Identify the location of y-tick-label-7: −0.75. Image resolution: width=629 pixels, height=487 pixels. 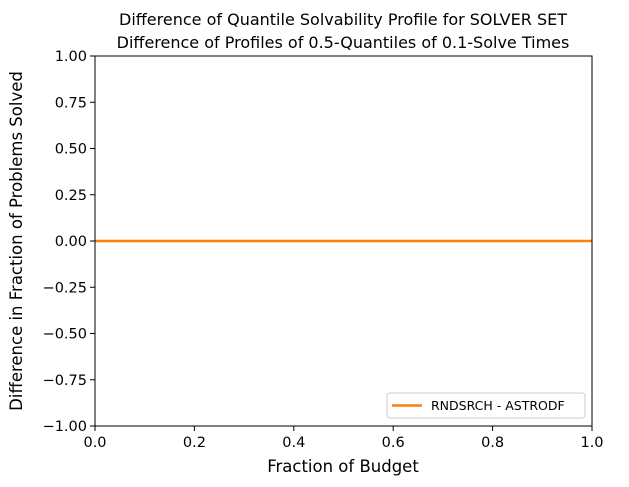
(65, 381).